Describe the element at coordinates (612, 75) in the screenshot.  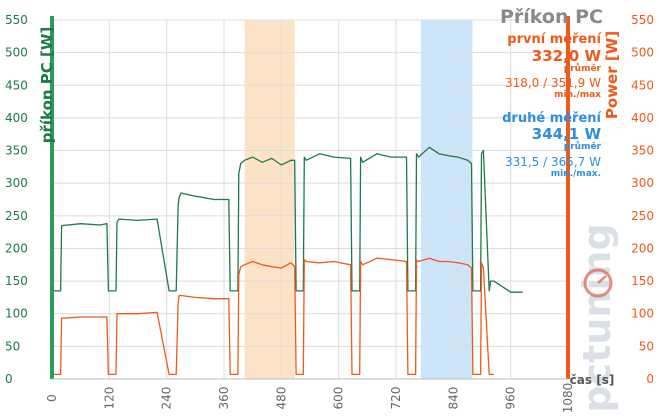
I see `y-axis-label-right: Power [W]` at that location.